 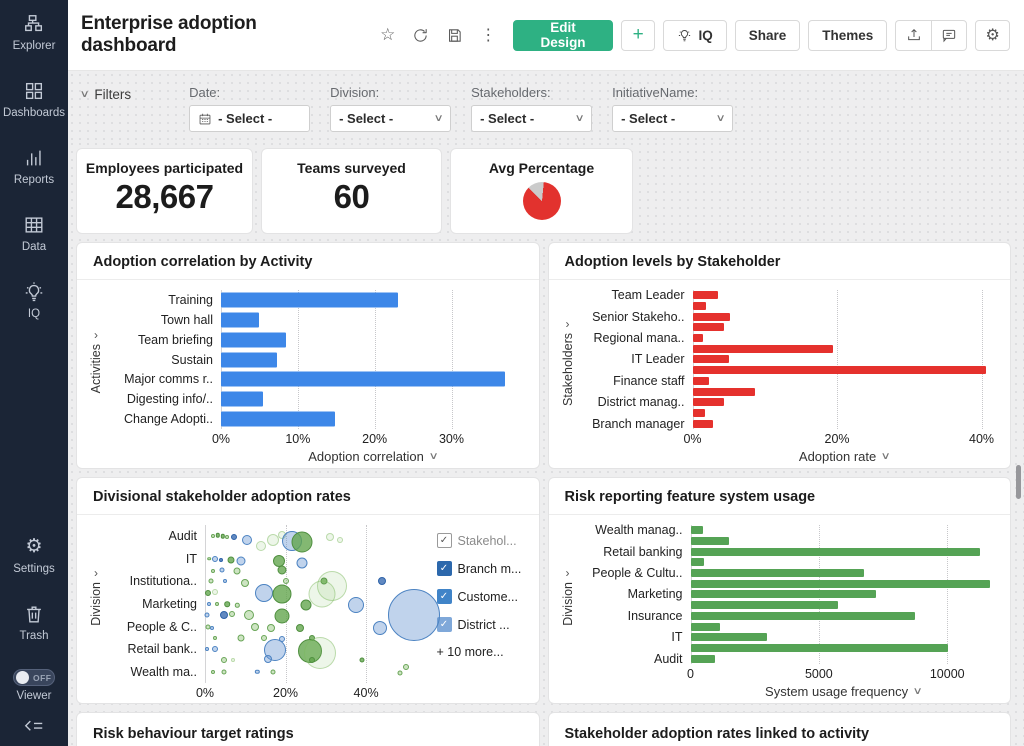 What do you see at coordinates (391, 118) in the screenshot?
I see `filter-select-division: - Select - ∨` at bounding box center [391, 118].